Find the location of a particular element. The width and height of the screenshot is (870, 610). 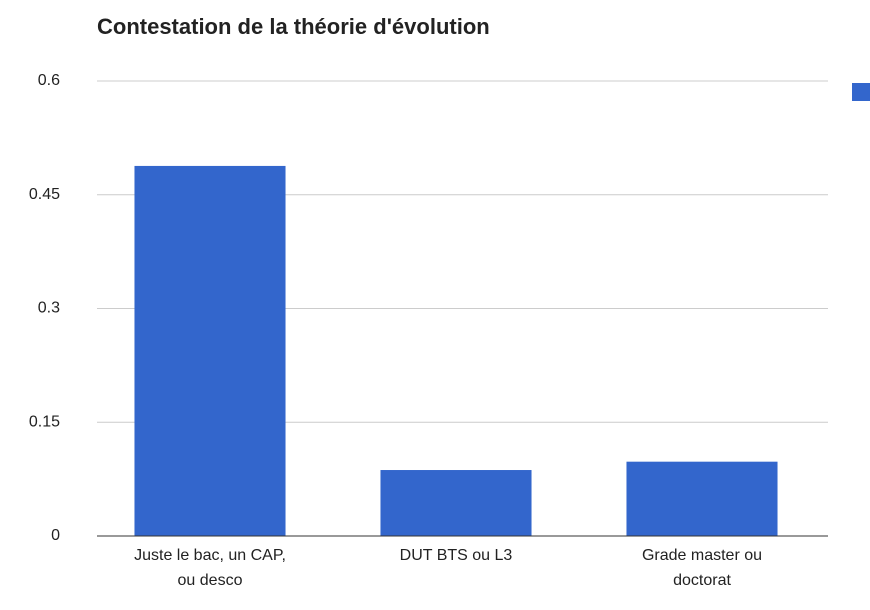

chart-title: Contestation de la théorie d'évolution is located at coordinates (293, 26).